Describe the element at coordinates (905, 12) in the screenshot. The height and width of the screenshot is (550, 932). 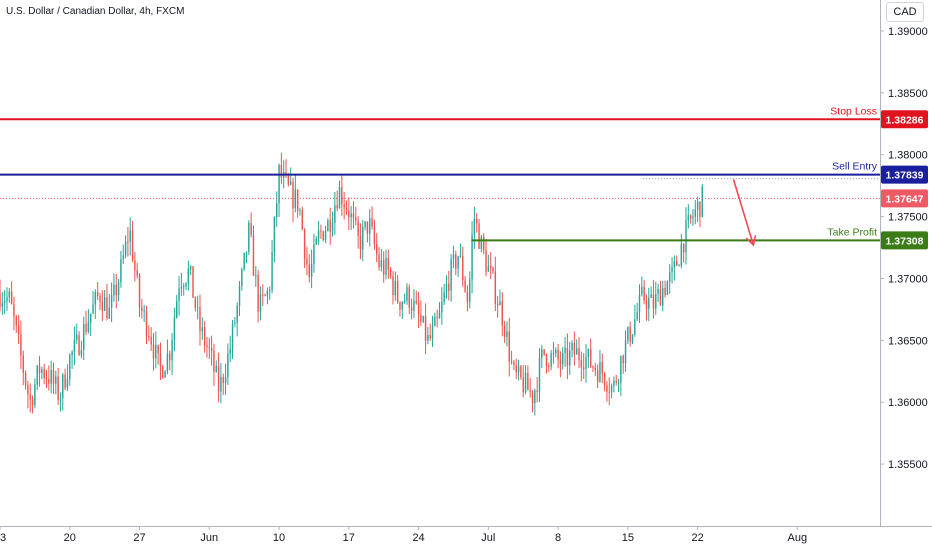
I see `currency-button: CAD` at that location.